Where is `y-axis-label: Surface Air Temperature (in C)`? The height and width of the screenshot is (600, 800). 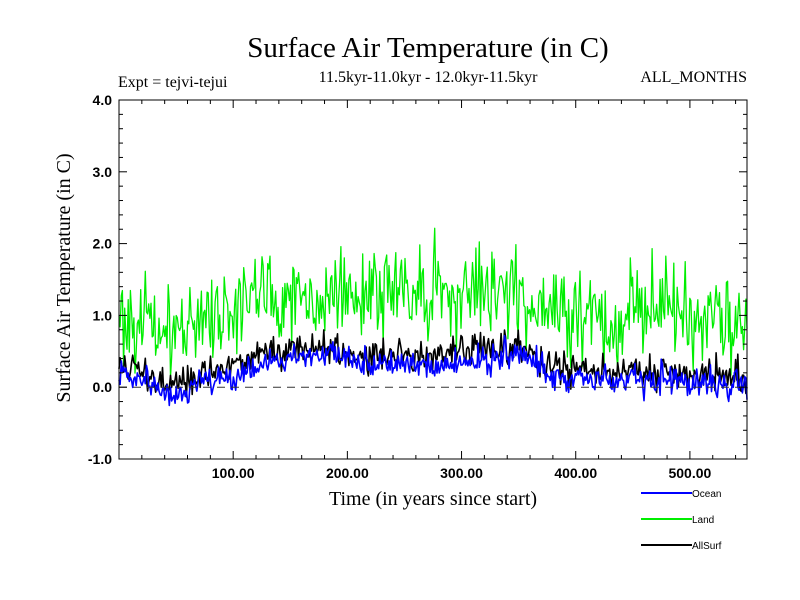 y-axis-label: Surface Air Temperature (in C) is located at coordinates (64, 277).